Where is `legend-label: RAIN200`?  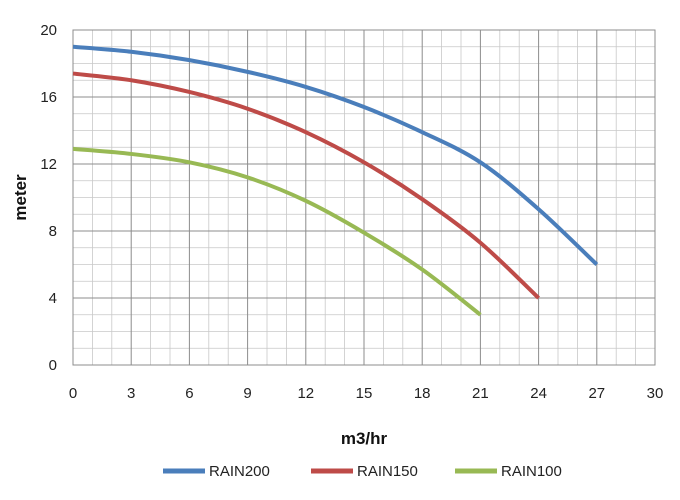 legend-label: RAIN200 is located at coordinates (239, 471).